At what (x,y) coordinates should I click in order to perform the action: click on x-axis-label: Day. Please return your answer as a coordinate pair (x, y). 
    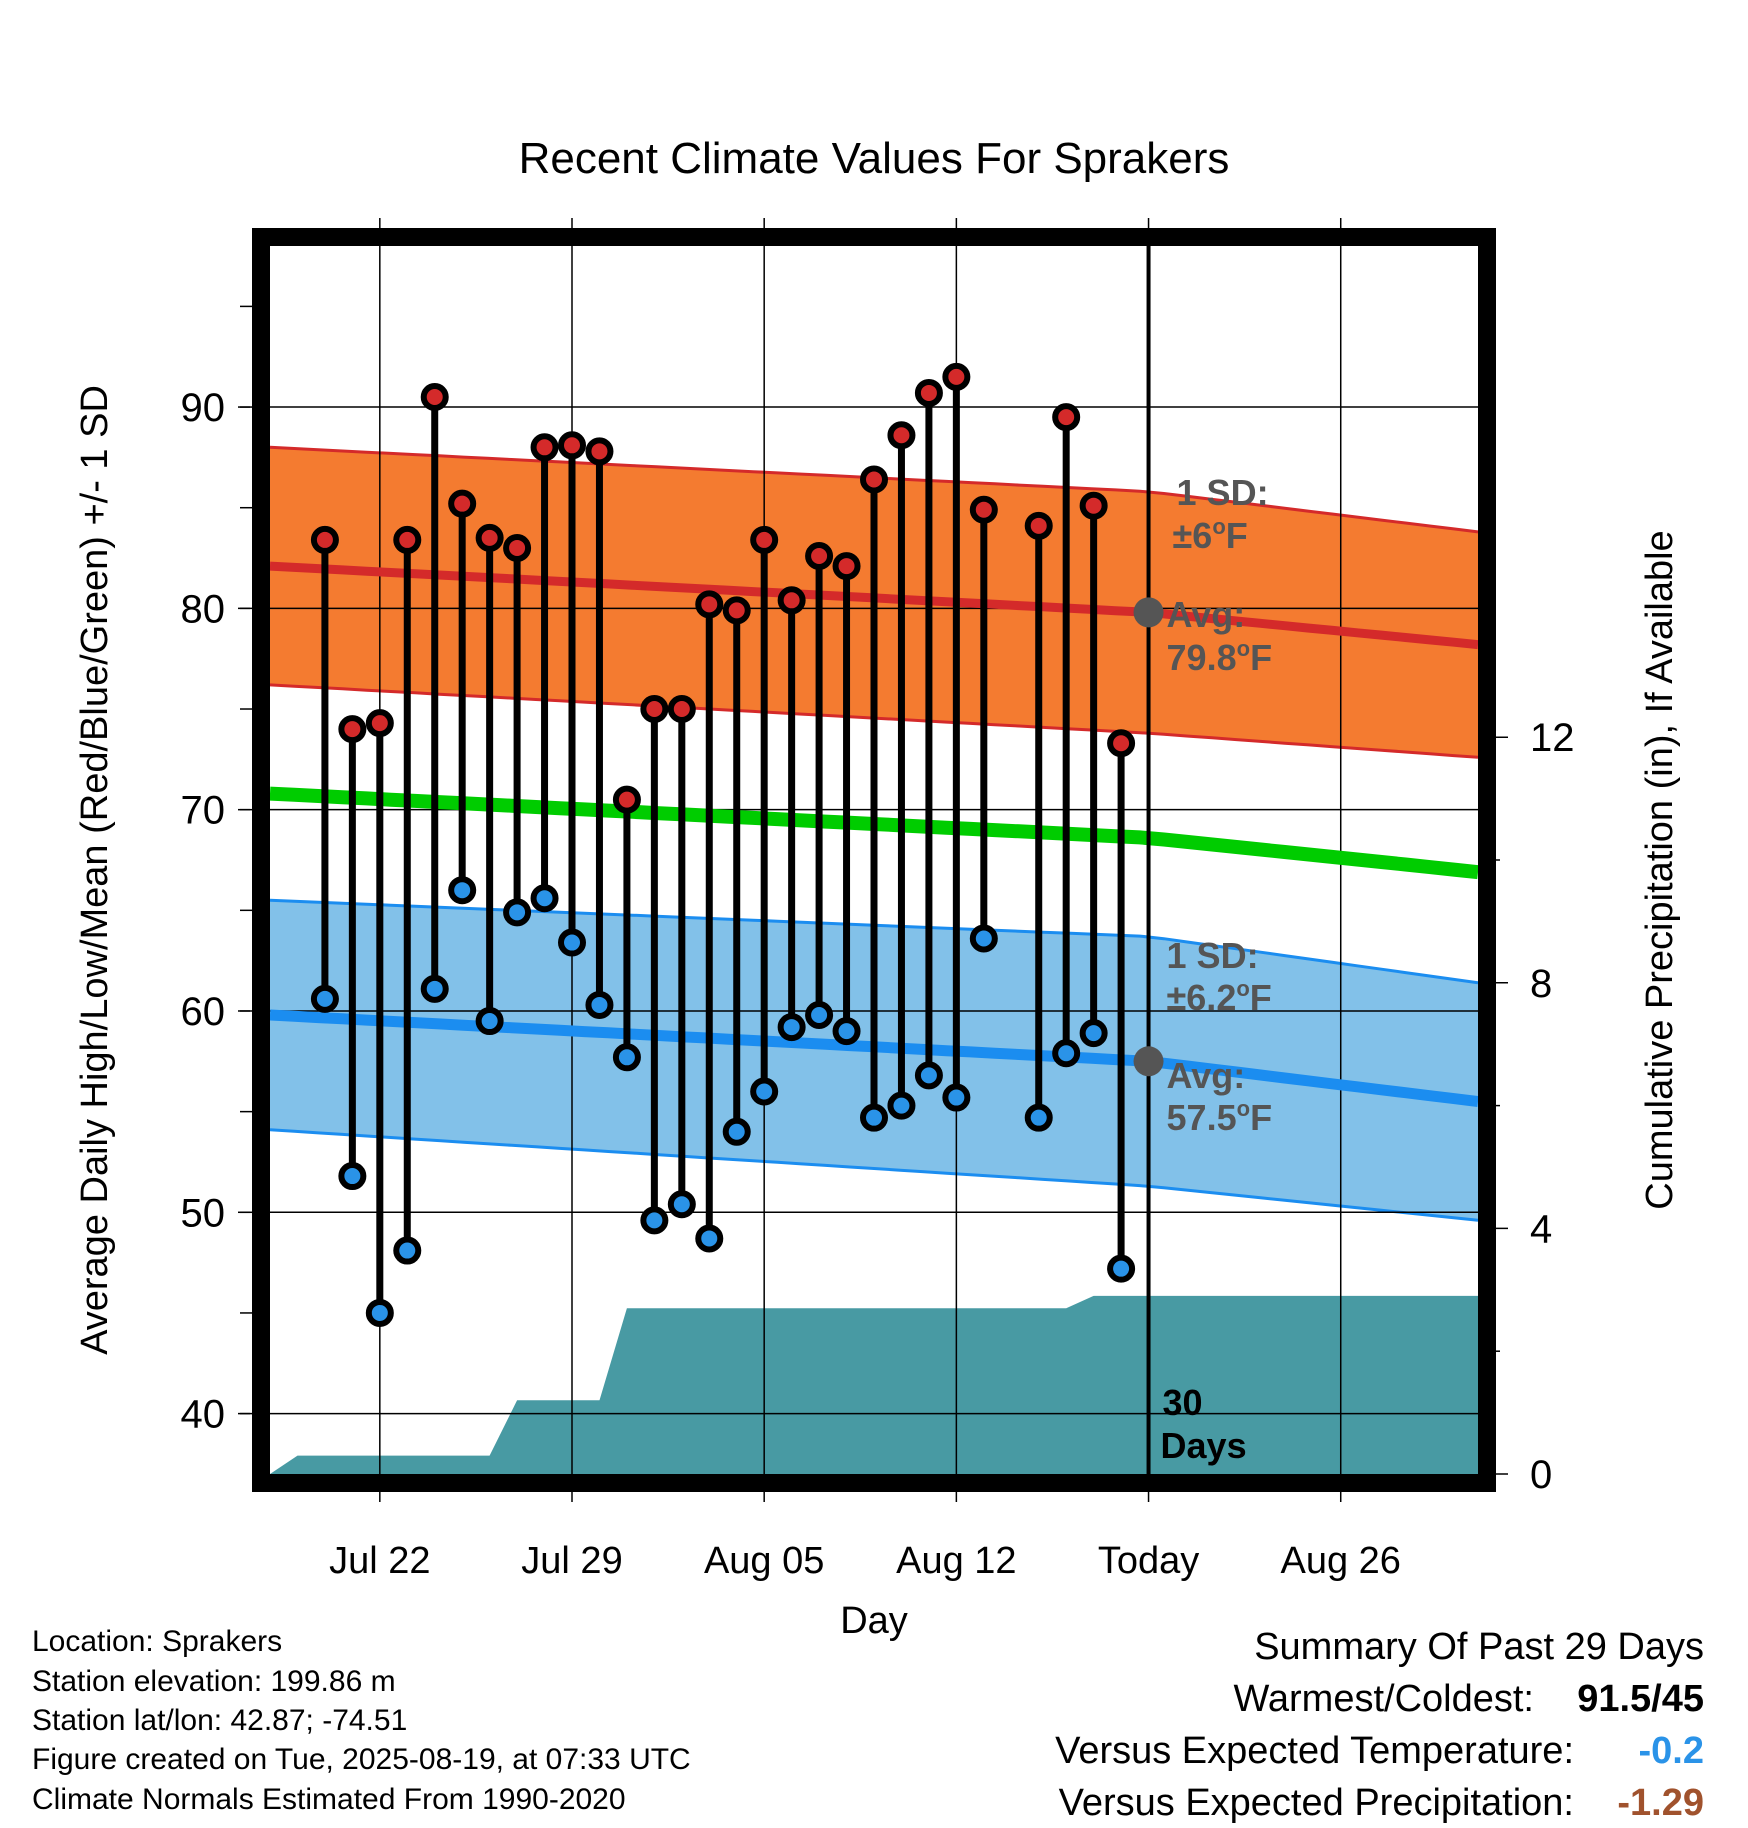
    Looking at the image, I should click on (874, 1621).